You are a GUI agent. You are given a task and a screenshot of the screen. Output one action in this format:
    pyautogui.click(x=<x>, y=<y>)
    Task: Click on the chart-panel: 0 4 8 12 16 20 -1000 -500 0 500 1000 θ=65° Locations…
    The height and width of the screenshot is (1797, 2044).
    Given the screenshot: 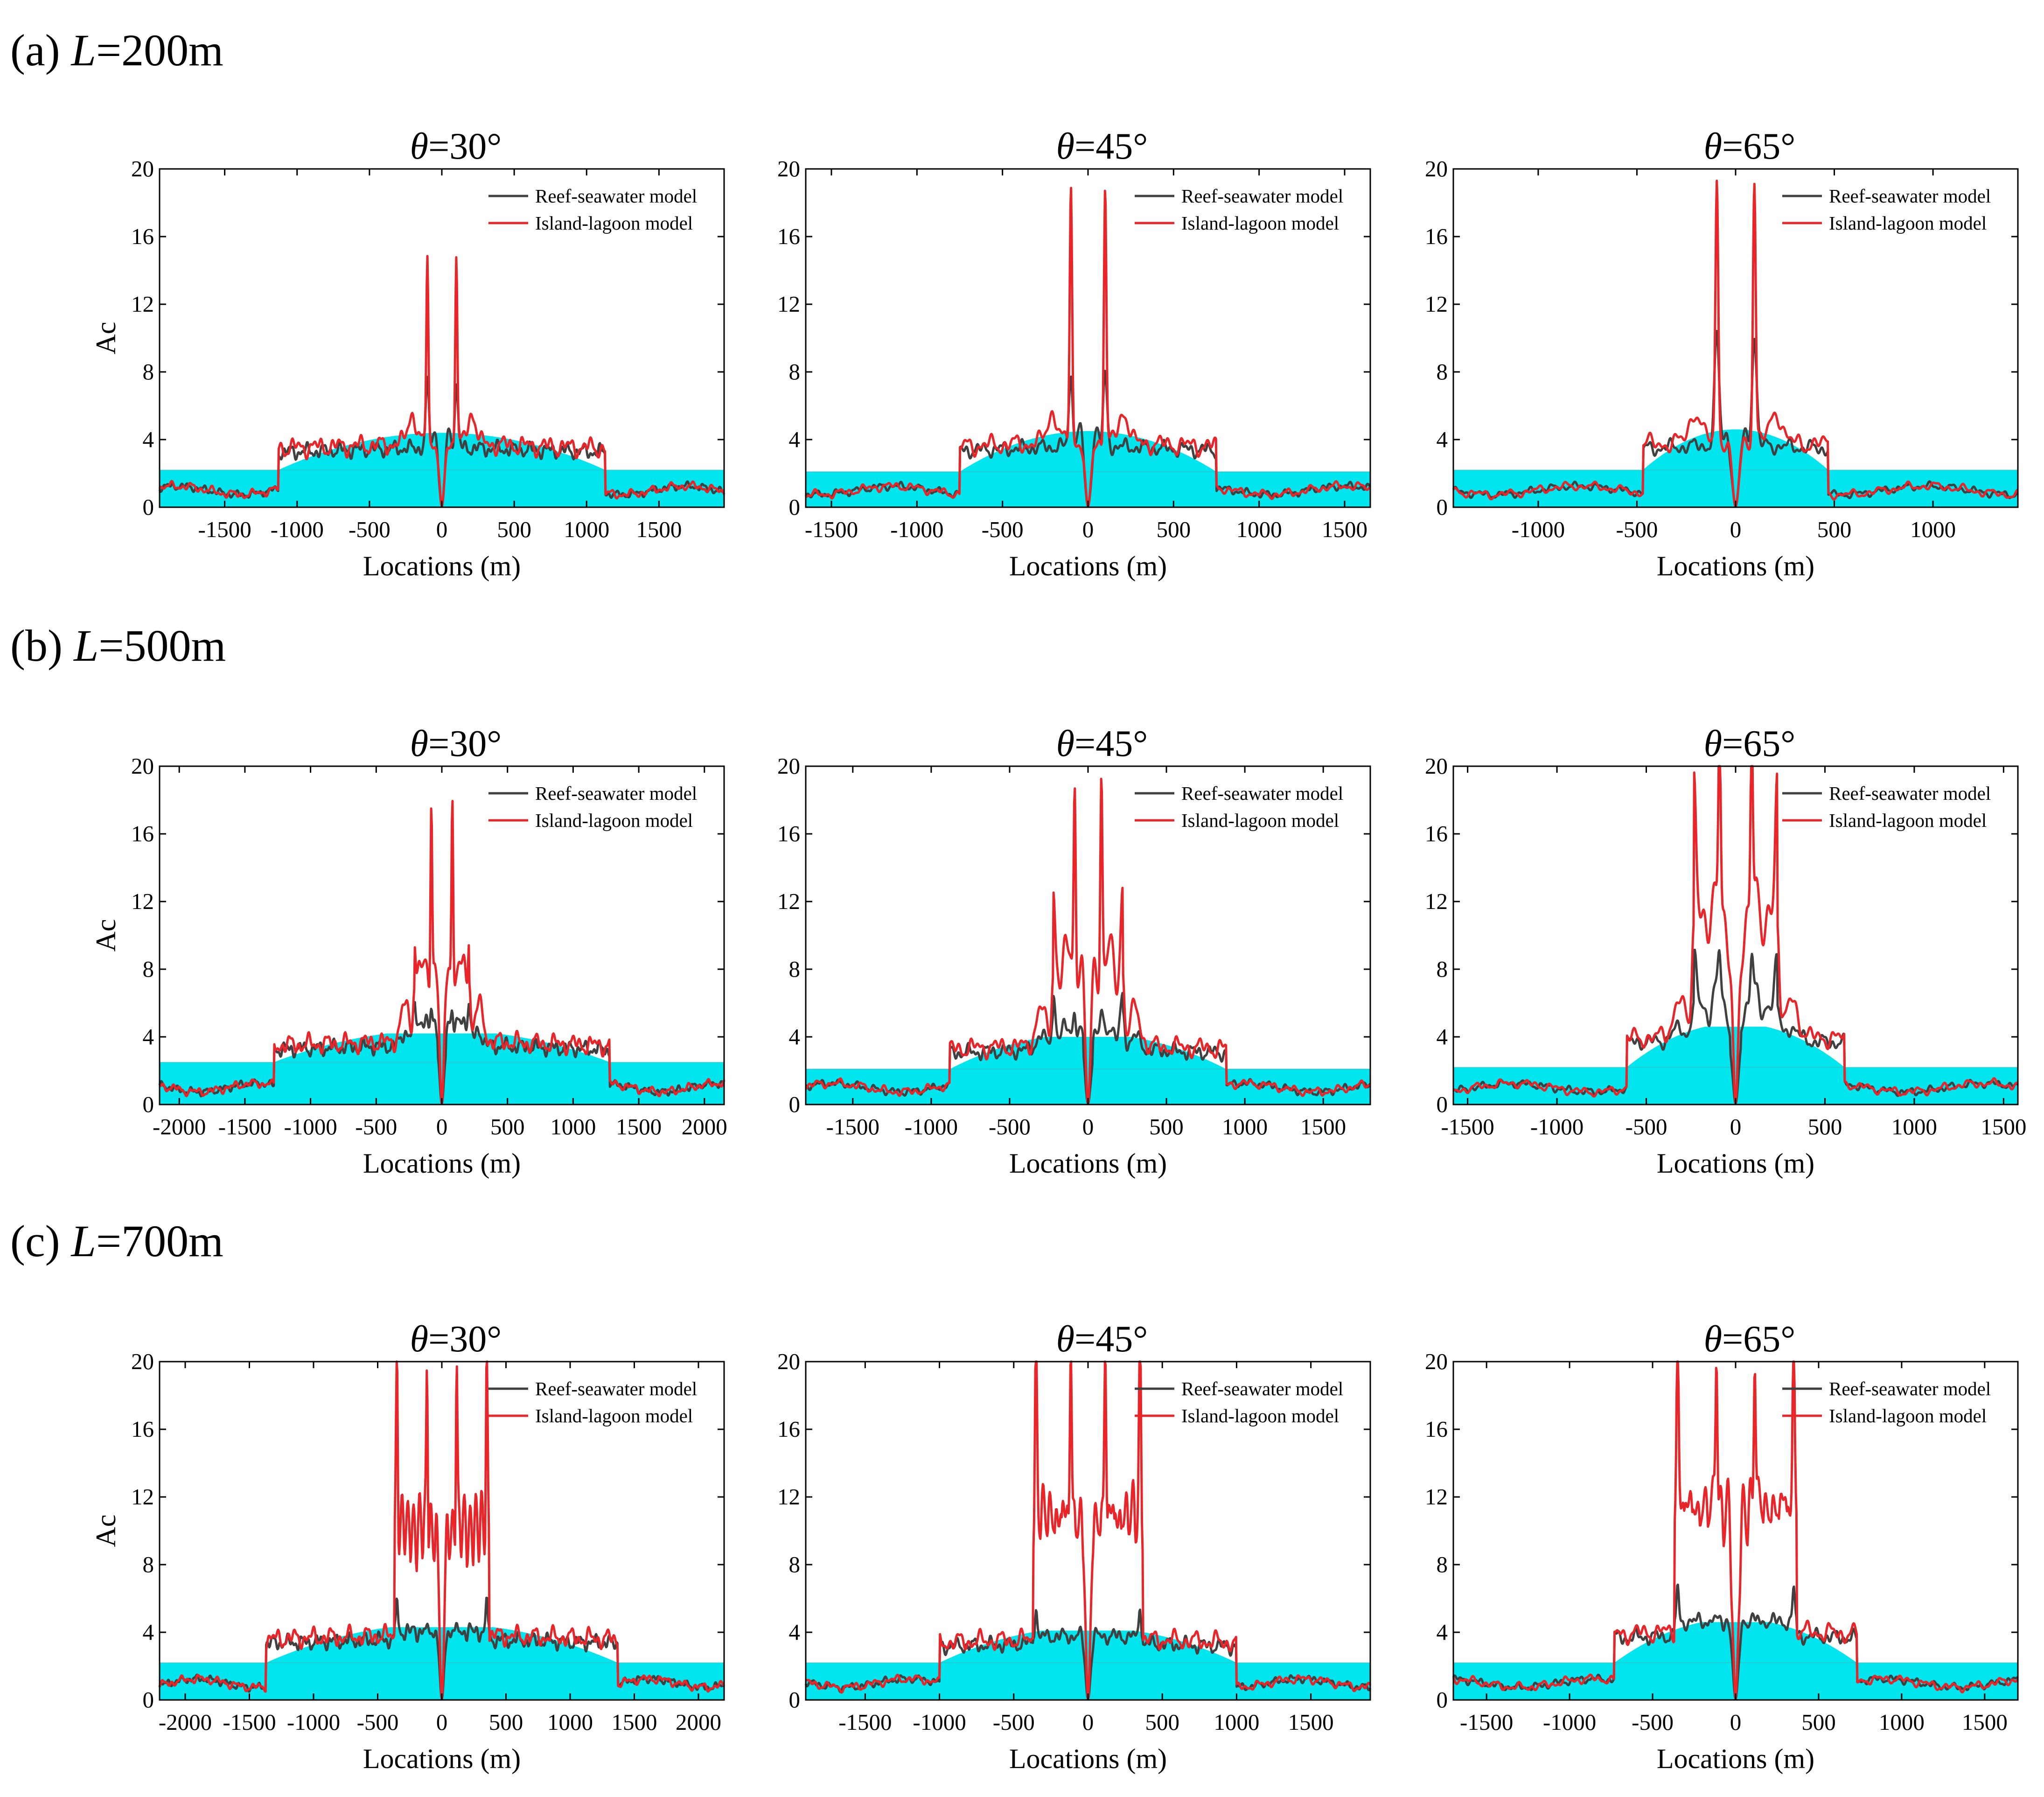 What is the action you would take?
    pyautogui.click(x=1722, y=353)
    